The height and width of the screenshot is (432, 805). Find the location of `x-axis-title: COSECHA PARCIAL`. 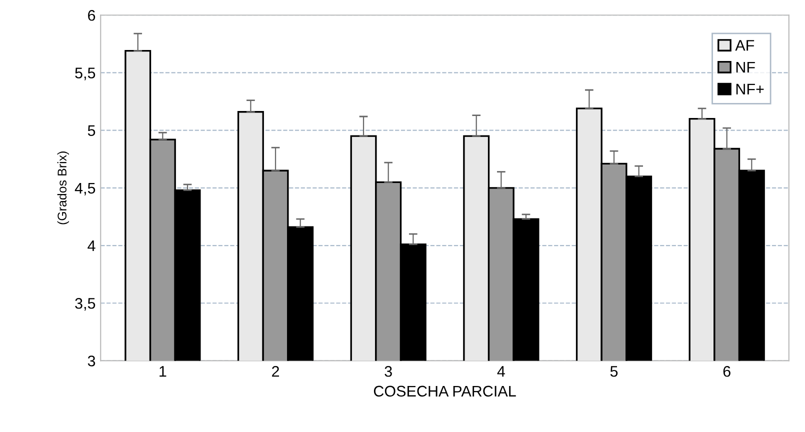

x-axis-title: COSECHA PARCIAL is located at coordinates (445, 391).